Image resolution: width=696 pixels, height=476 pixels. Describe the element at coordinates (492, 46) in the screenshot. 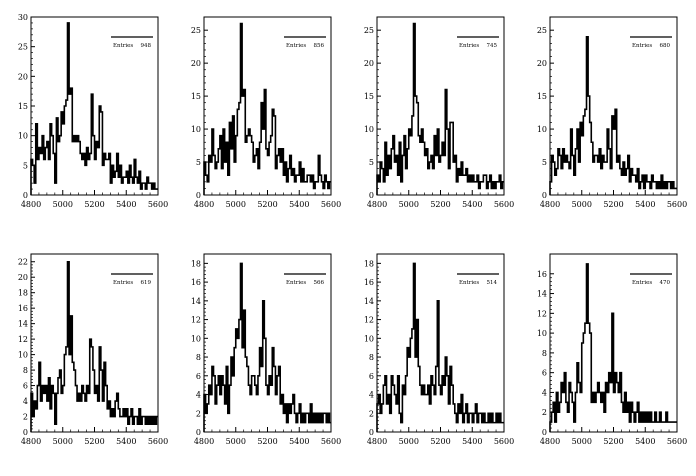

I see `legend-entries-value: 745` at that location.